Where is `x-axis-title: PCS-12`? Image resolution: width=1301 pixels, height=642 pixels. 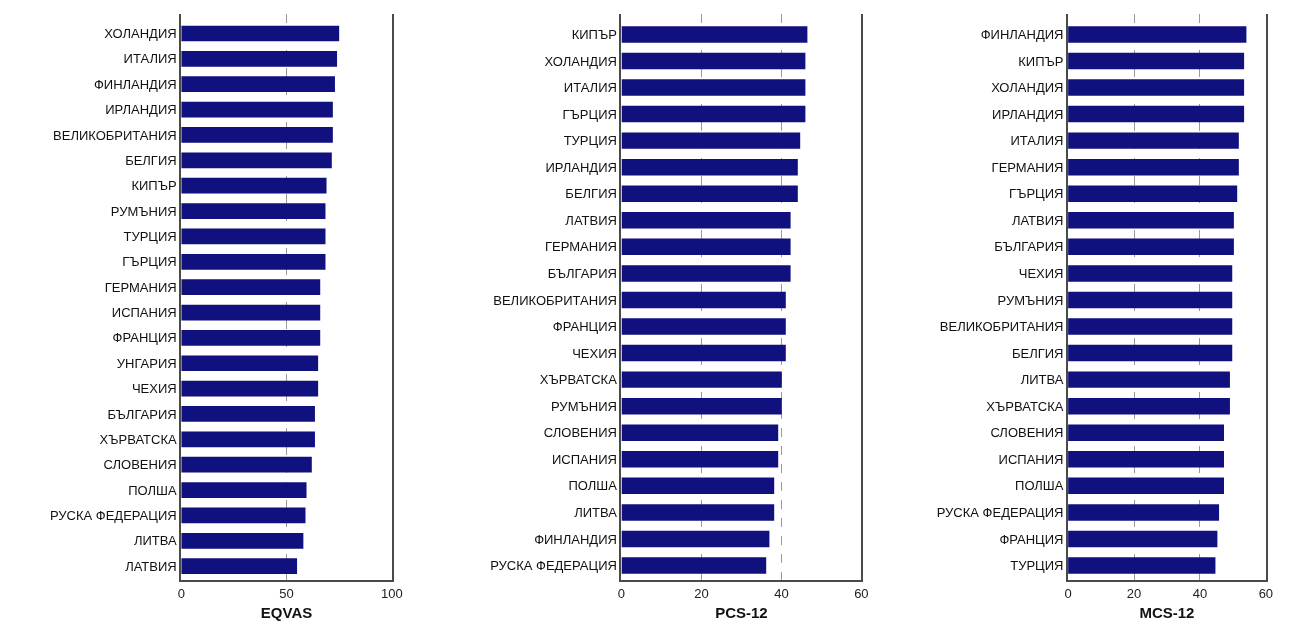 x-axis-title: PCS-12 is located at coordinates (741, 613).